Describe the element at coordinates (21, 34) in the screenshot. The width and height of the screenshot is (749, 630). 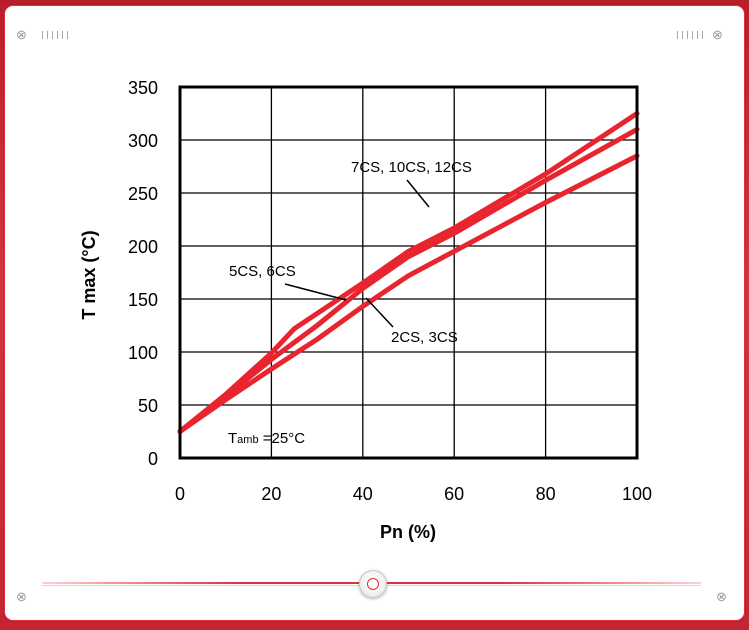
I see `corner-close-icon-top-left: ⊗` at that location.